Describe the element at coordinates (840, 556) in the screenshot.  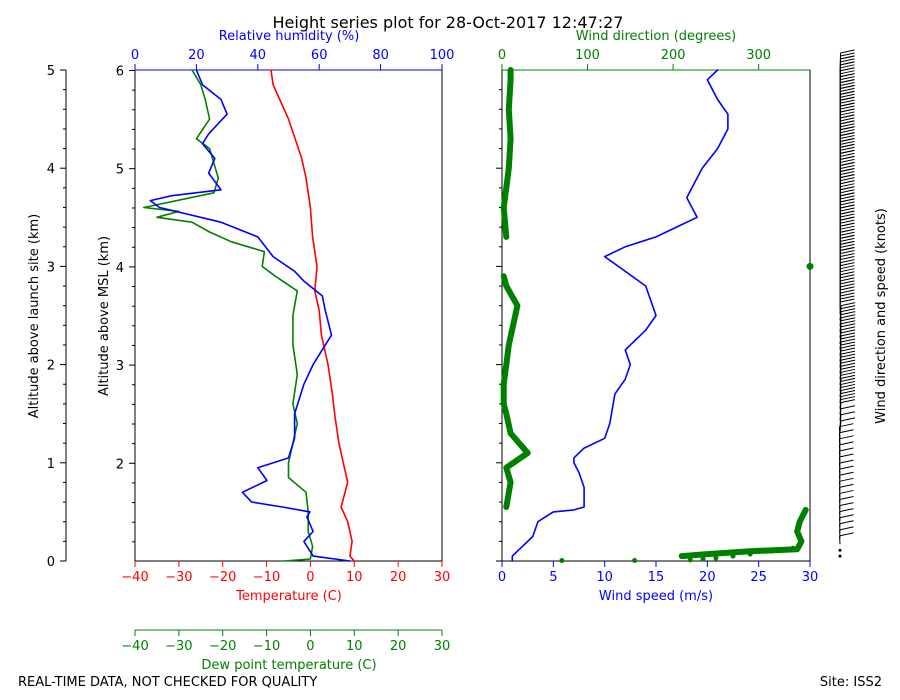
I see `calm-wind-dot` at that location.